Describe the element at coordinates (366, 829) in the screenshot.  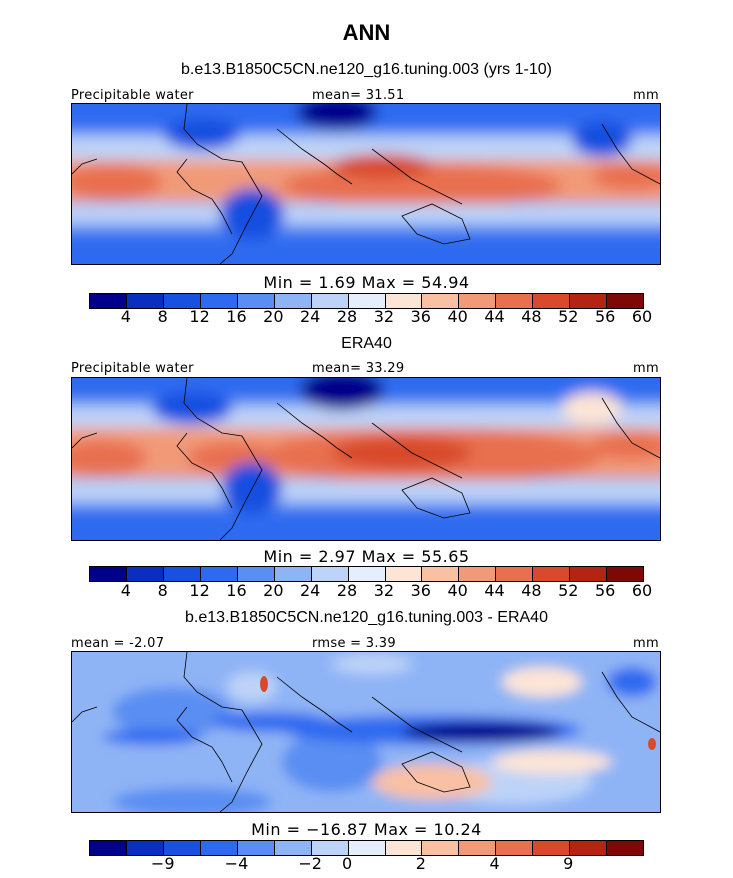
I see `panel-3-min-max: Min = −16.87 Max = 10.24` at that location.